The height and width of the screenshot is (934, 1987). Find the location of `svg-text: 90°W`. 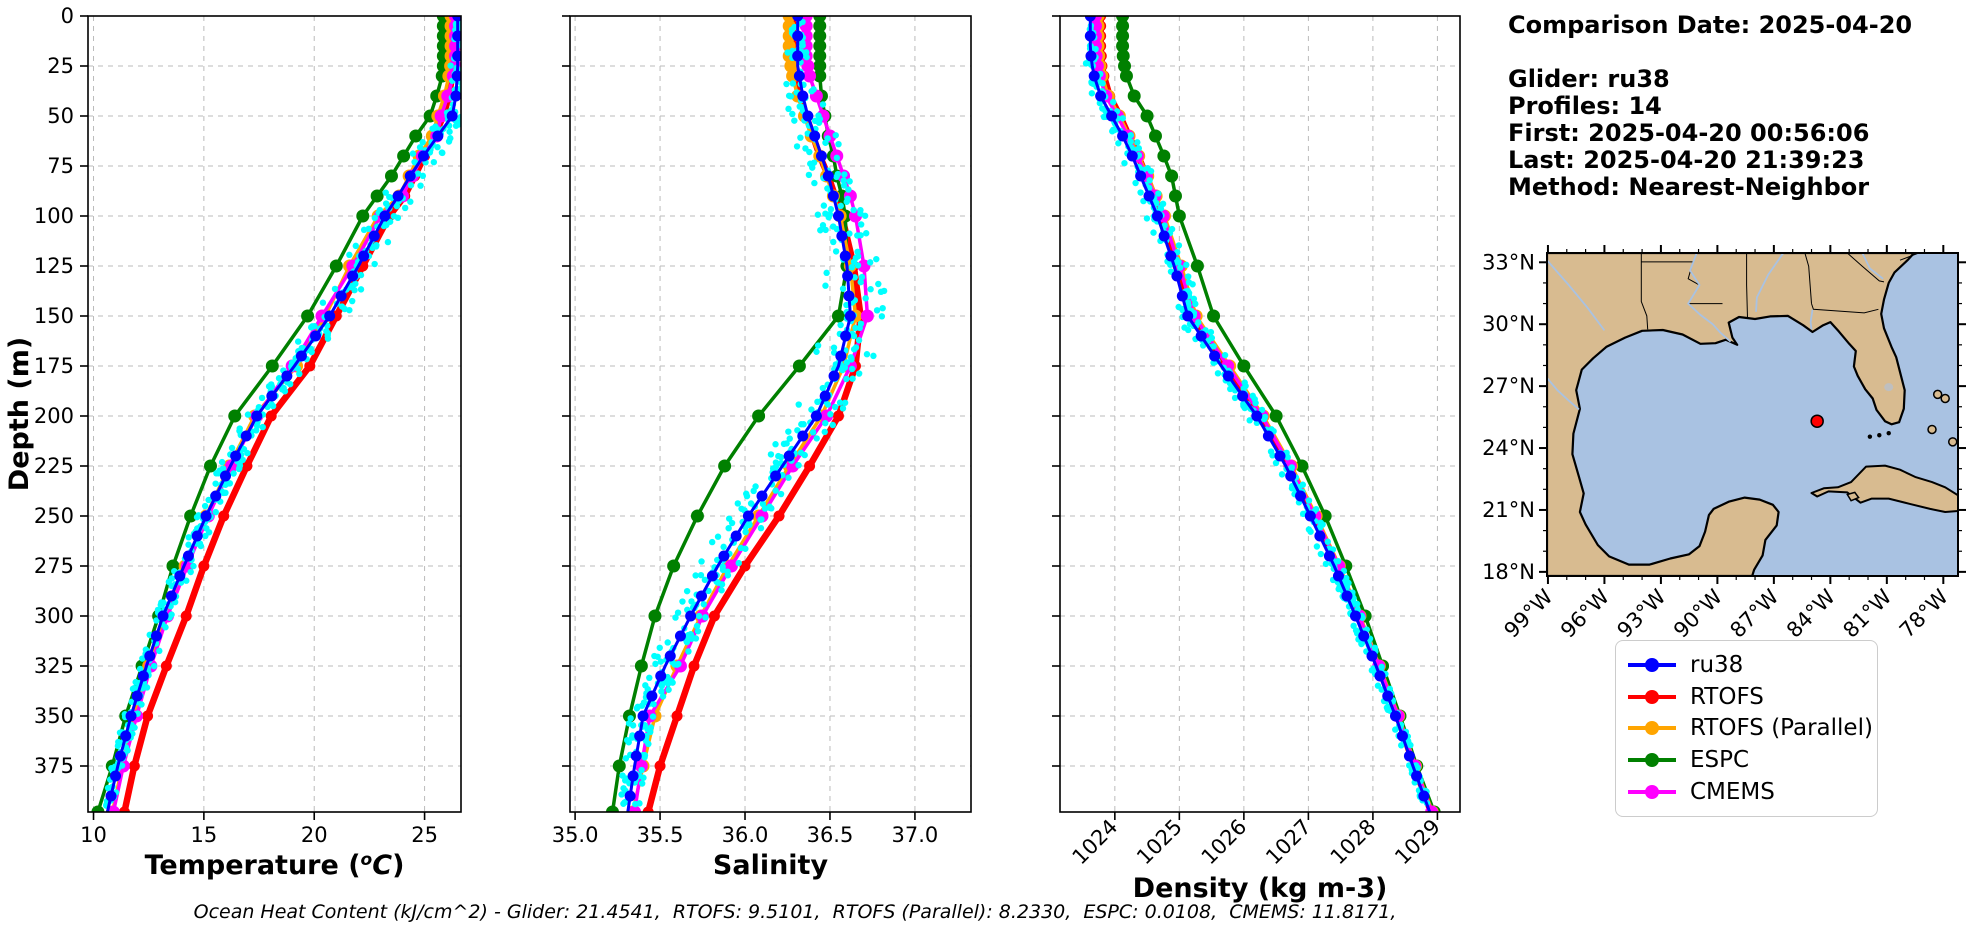

svg-text: 90°W is located at coordinates (1698, 613).